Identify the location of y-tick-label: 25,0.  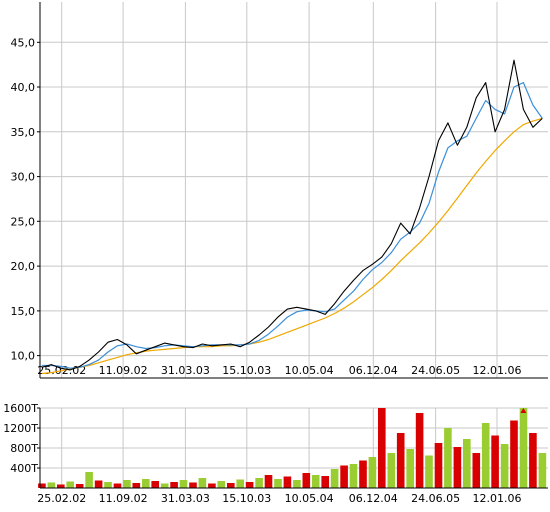
(23, 221).